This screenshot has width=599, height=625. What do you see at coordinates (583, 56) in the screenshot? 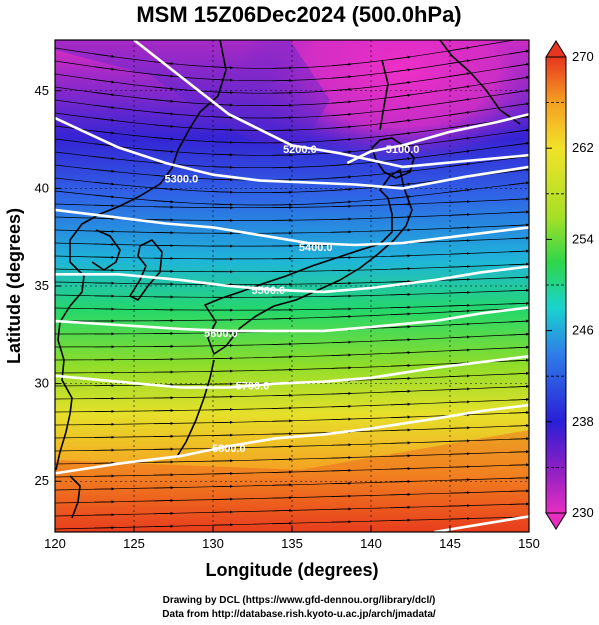
I see `colorbar-tick-label: 270` at bounding box center [583, 56].